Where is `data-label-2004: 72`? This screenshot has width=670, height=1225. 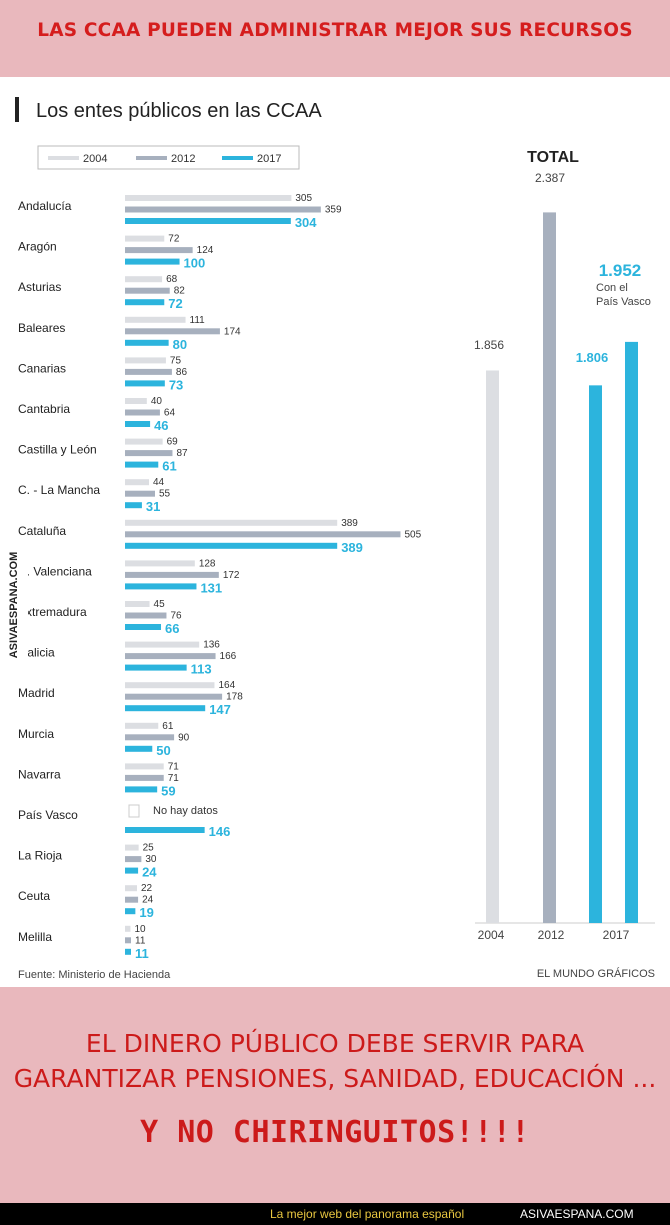 data-label-2004: 72 is located at coordinates (174, 239).